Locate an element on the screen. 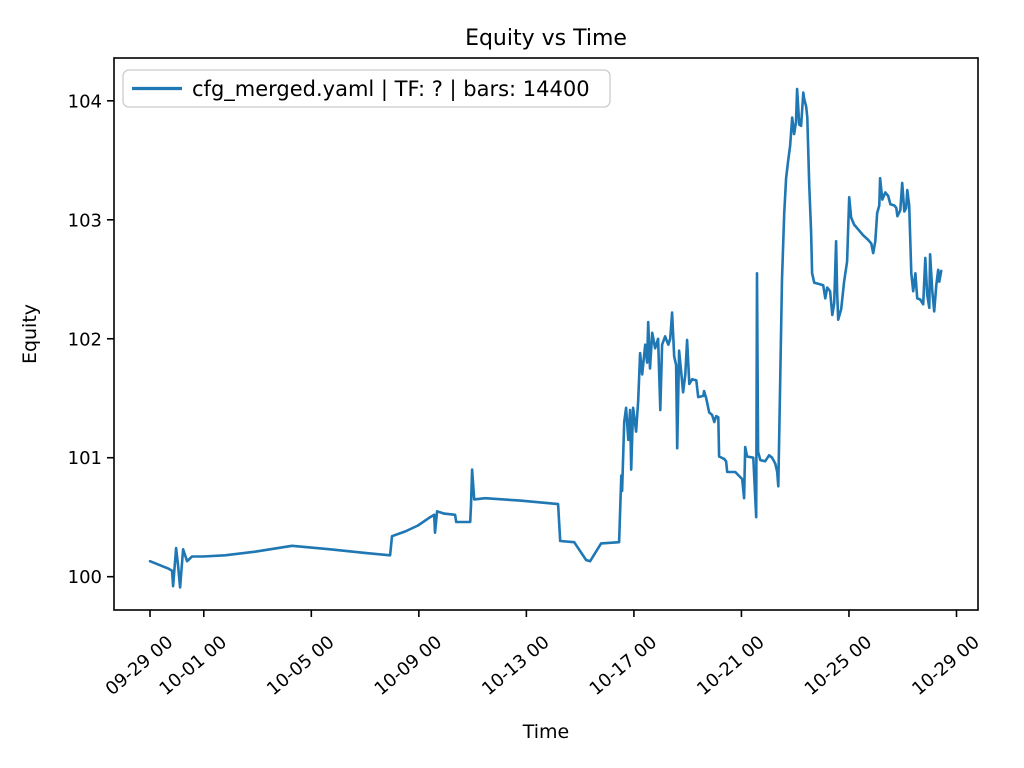  y-axis-ticks: 100 101 102 103 104 is located at coordinates (91, 339).